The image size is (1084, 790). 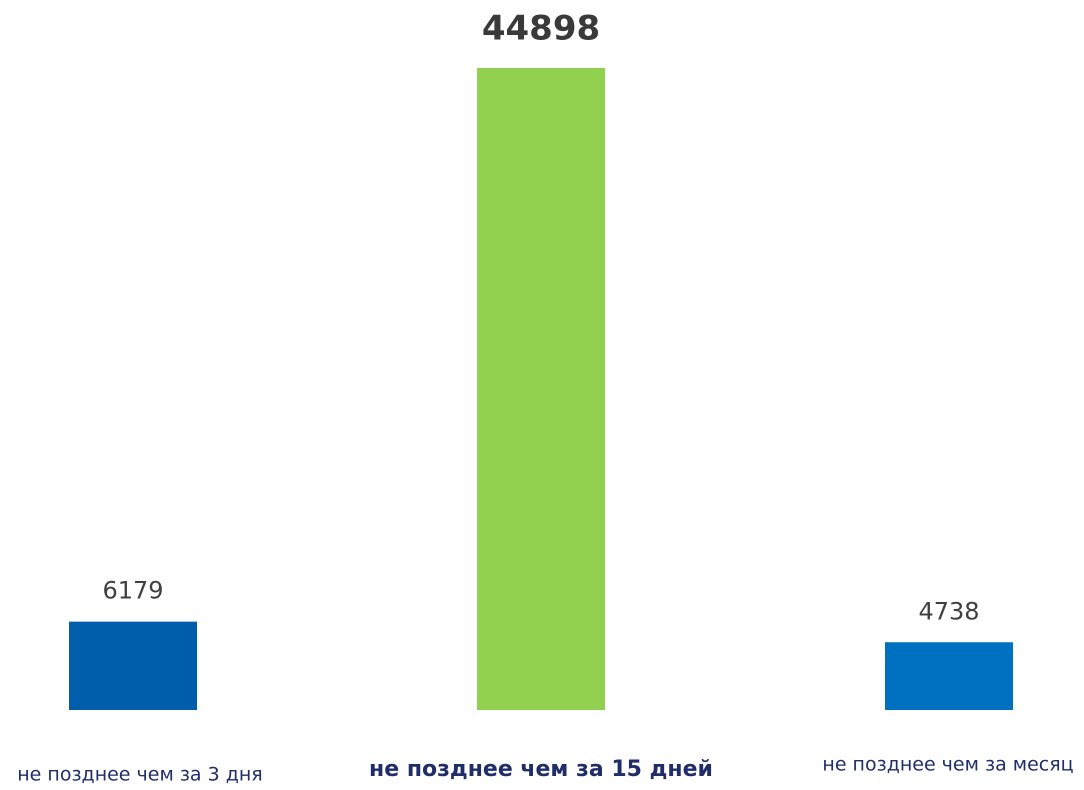 I want to click on category-label: не позднее чем за месяц, so click(x=947, y=765).